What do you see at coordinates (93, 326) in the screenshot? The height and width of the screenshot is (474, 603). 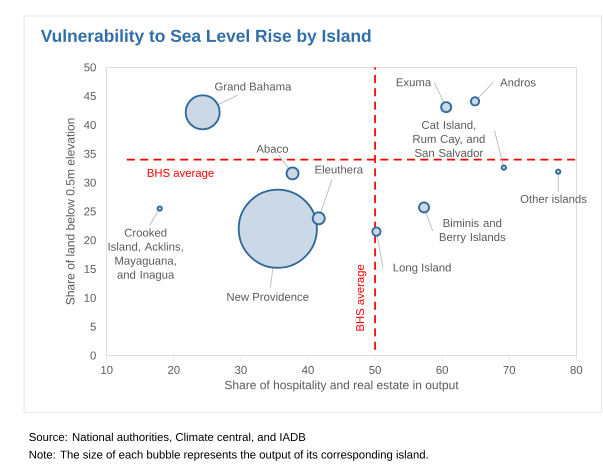 I see `y-tick-label: 5` at bounding box center [93, 326].